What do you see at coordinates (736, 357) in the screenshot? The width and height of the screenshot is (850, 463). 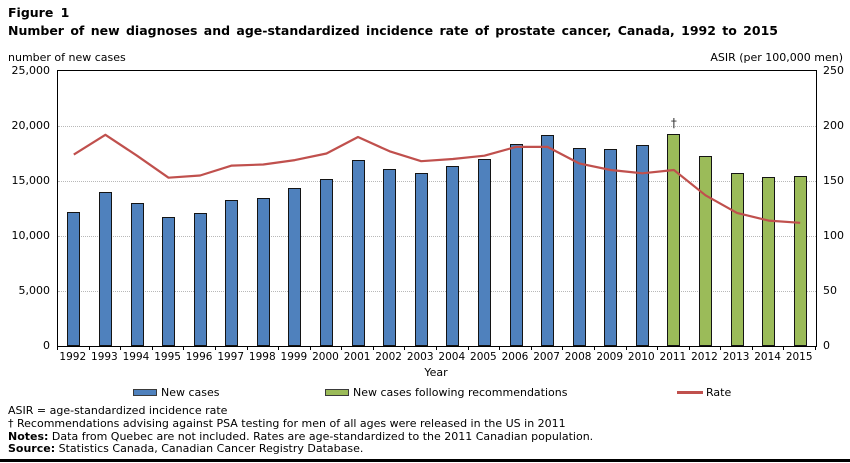 I see `x-axis-label-2013: 2013` at bounding box center [736, 357].